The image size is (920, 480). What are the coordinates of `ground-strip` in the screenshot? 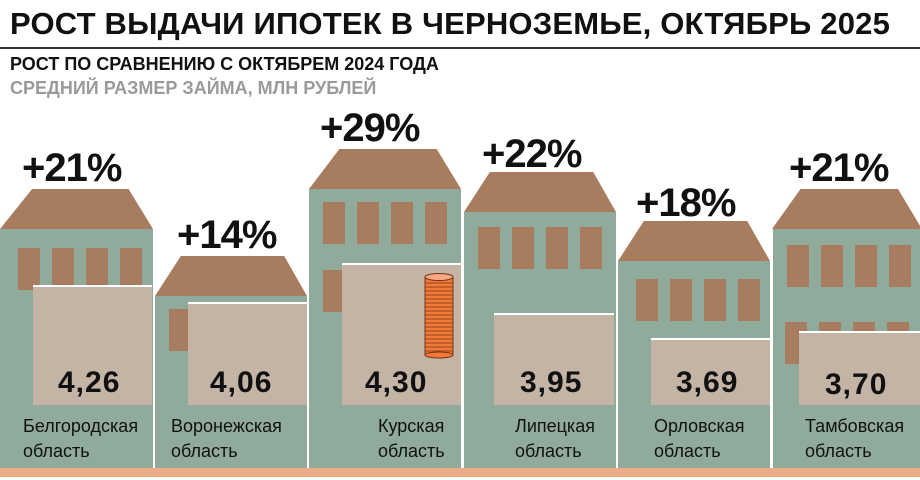 It's located at (460, 472).